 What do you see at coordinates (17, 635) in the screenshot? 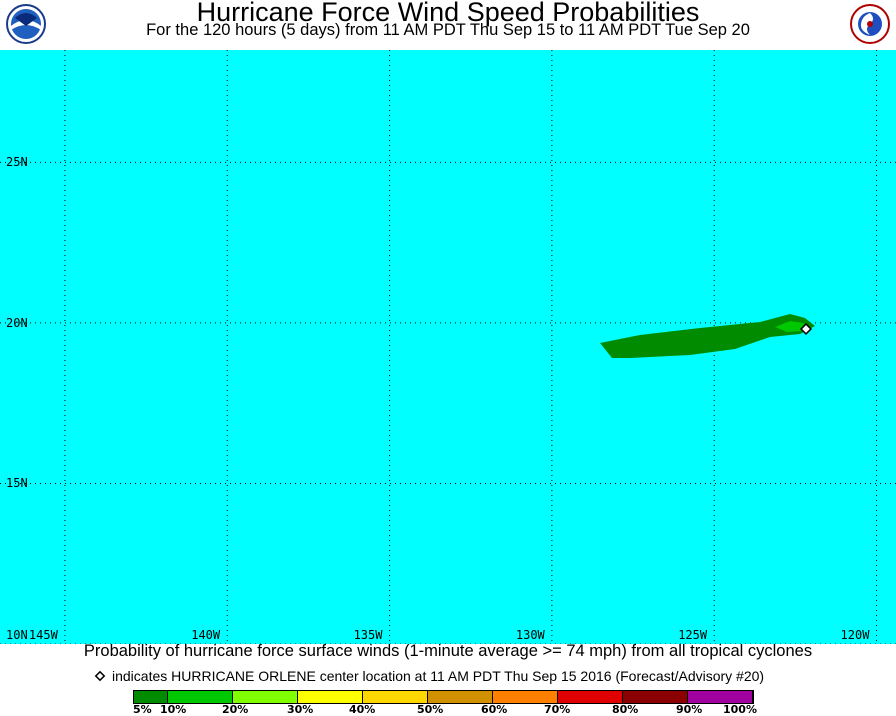
I see `lat-label: 10N` at bounding box center [17, 635].